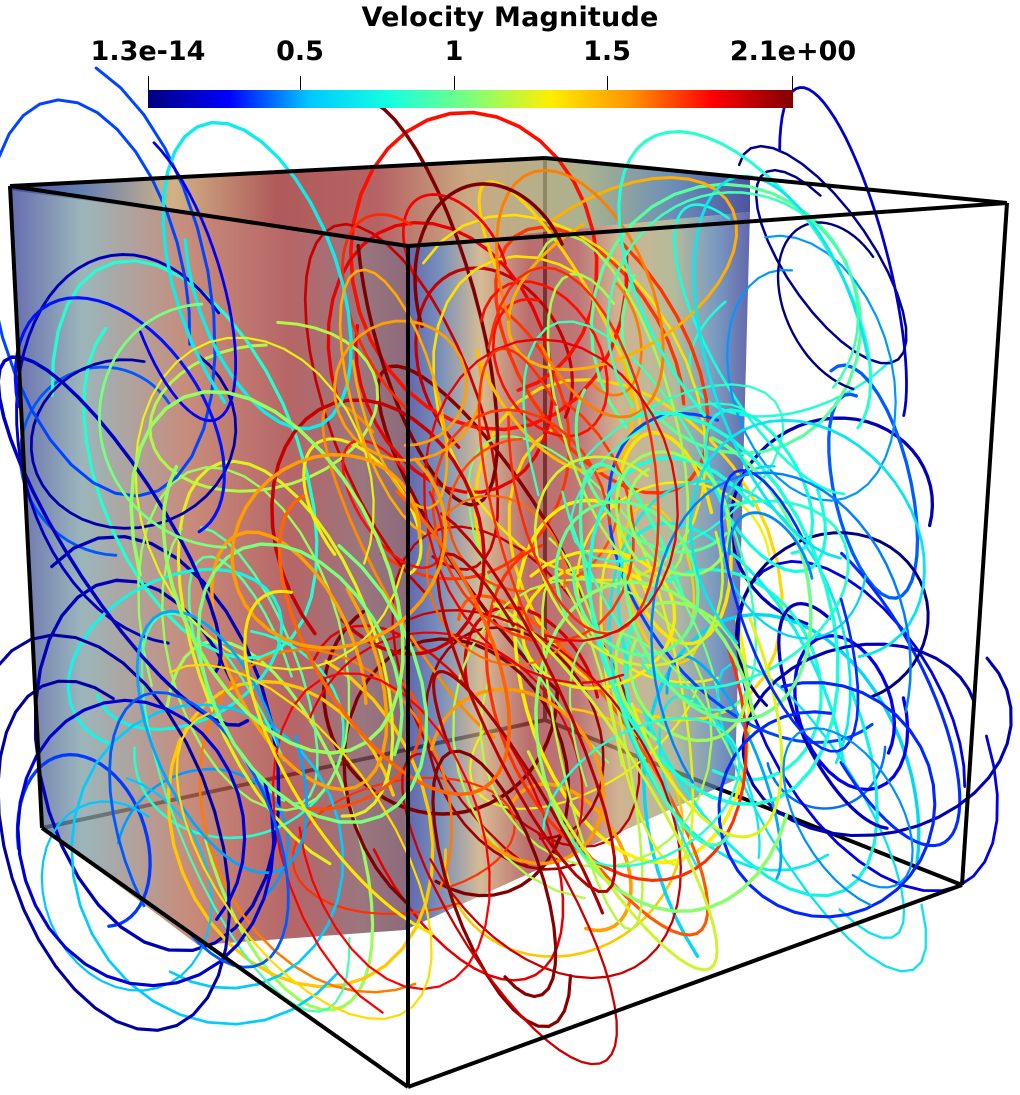 This screenshot has width=1020, height=1095. Describe the element at coordinates (300, 51) in the screenshot. I see `legend-tick-label: 0.5` at that location.